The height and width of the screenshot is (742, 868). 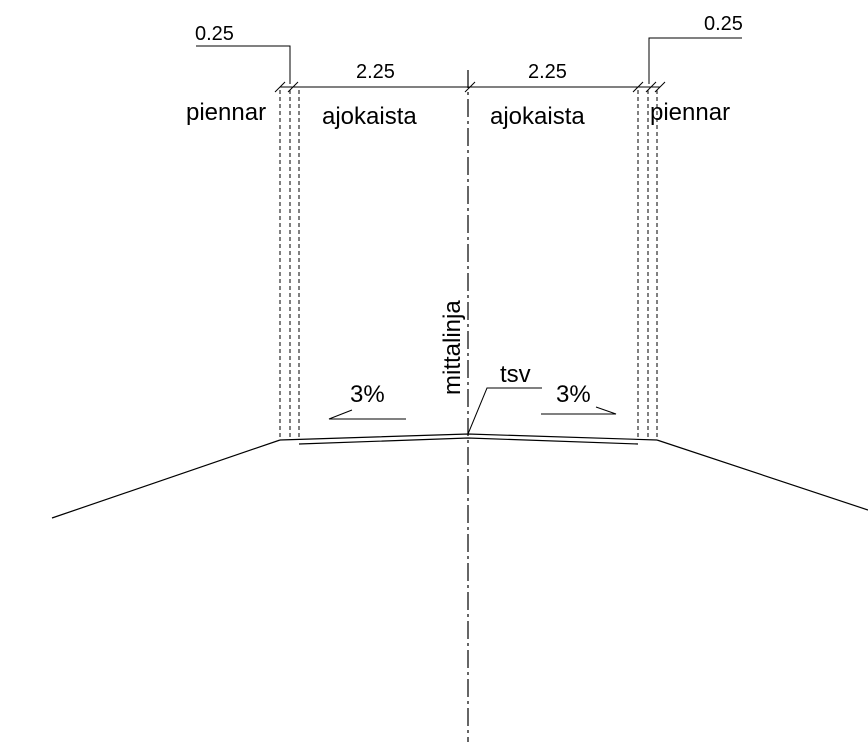 I want to click on label-centerline: mittalinja, so click(x=452, y=347).